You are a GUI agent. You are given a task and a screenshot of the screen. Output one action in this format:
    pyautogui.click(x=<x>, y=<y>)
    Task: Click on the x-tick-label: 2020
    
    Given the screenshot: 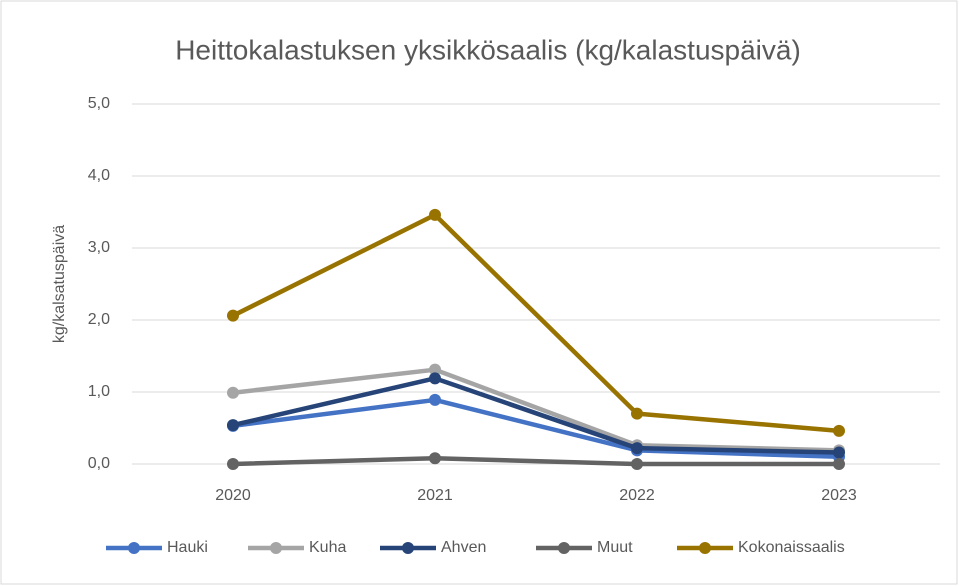 What is the action you would take?
    pyautogui.click(x=233, y=495)
    